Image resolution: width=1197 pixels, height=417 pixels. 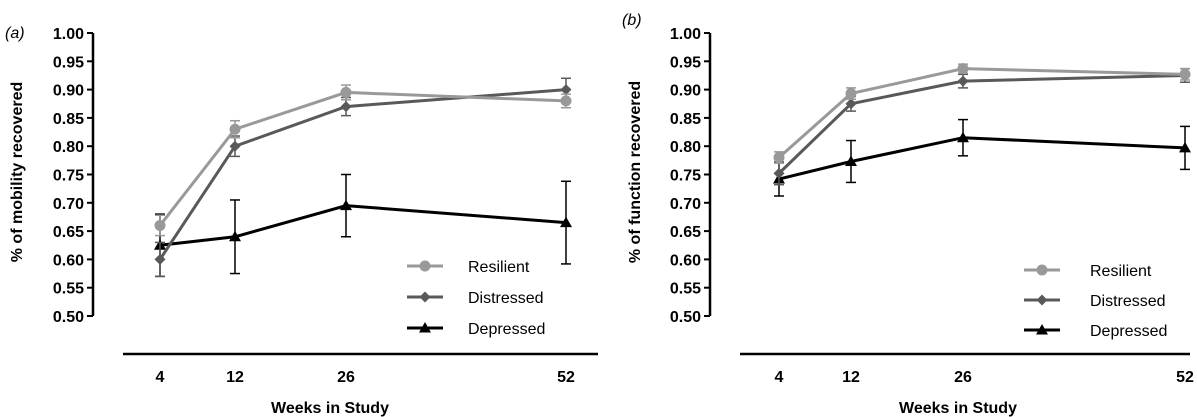 I want to click on y-axis-title: % of mobility recovered, so click(x=17, y=172).